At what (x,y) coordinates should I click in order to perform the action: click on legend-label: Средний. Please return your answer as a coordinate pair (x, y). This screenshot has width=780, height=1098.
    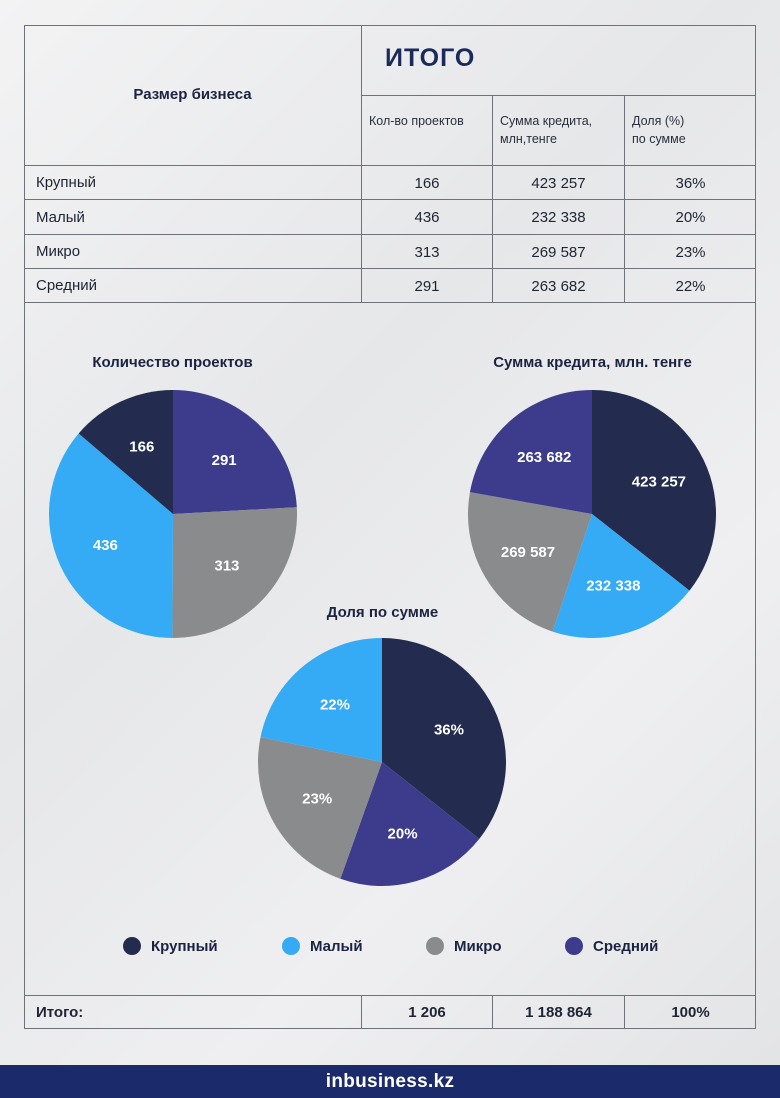
    Looking at the image, I should click on (626, 946).